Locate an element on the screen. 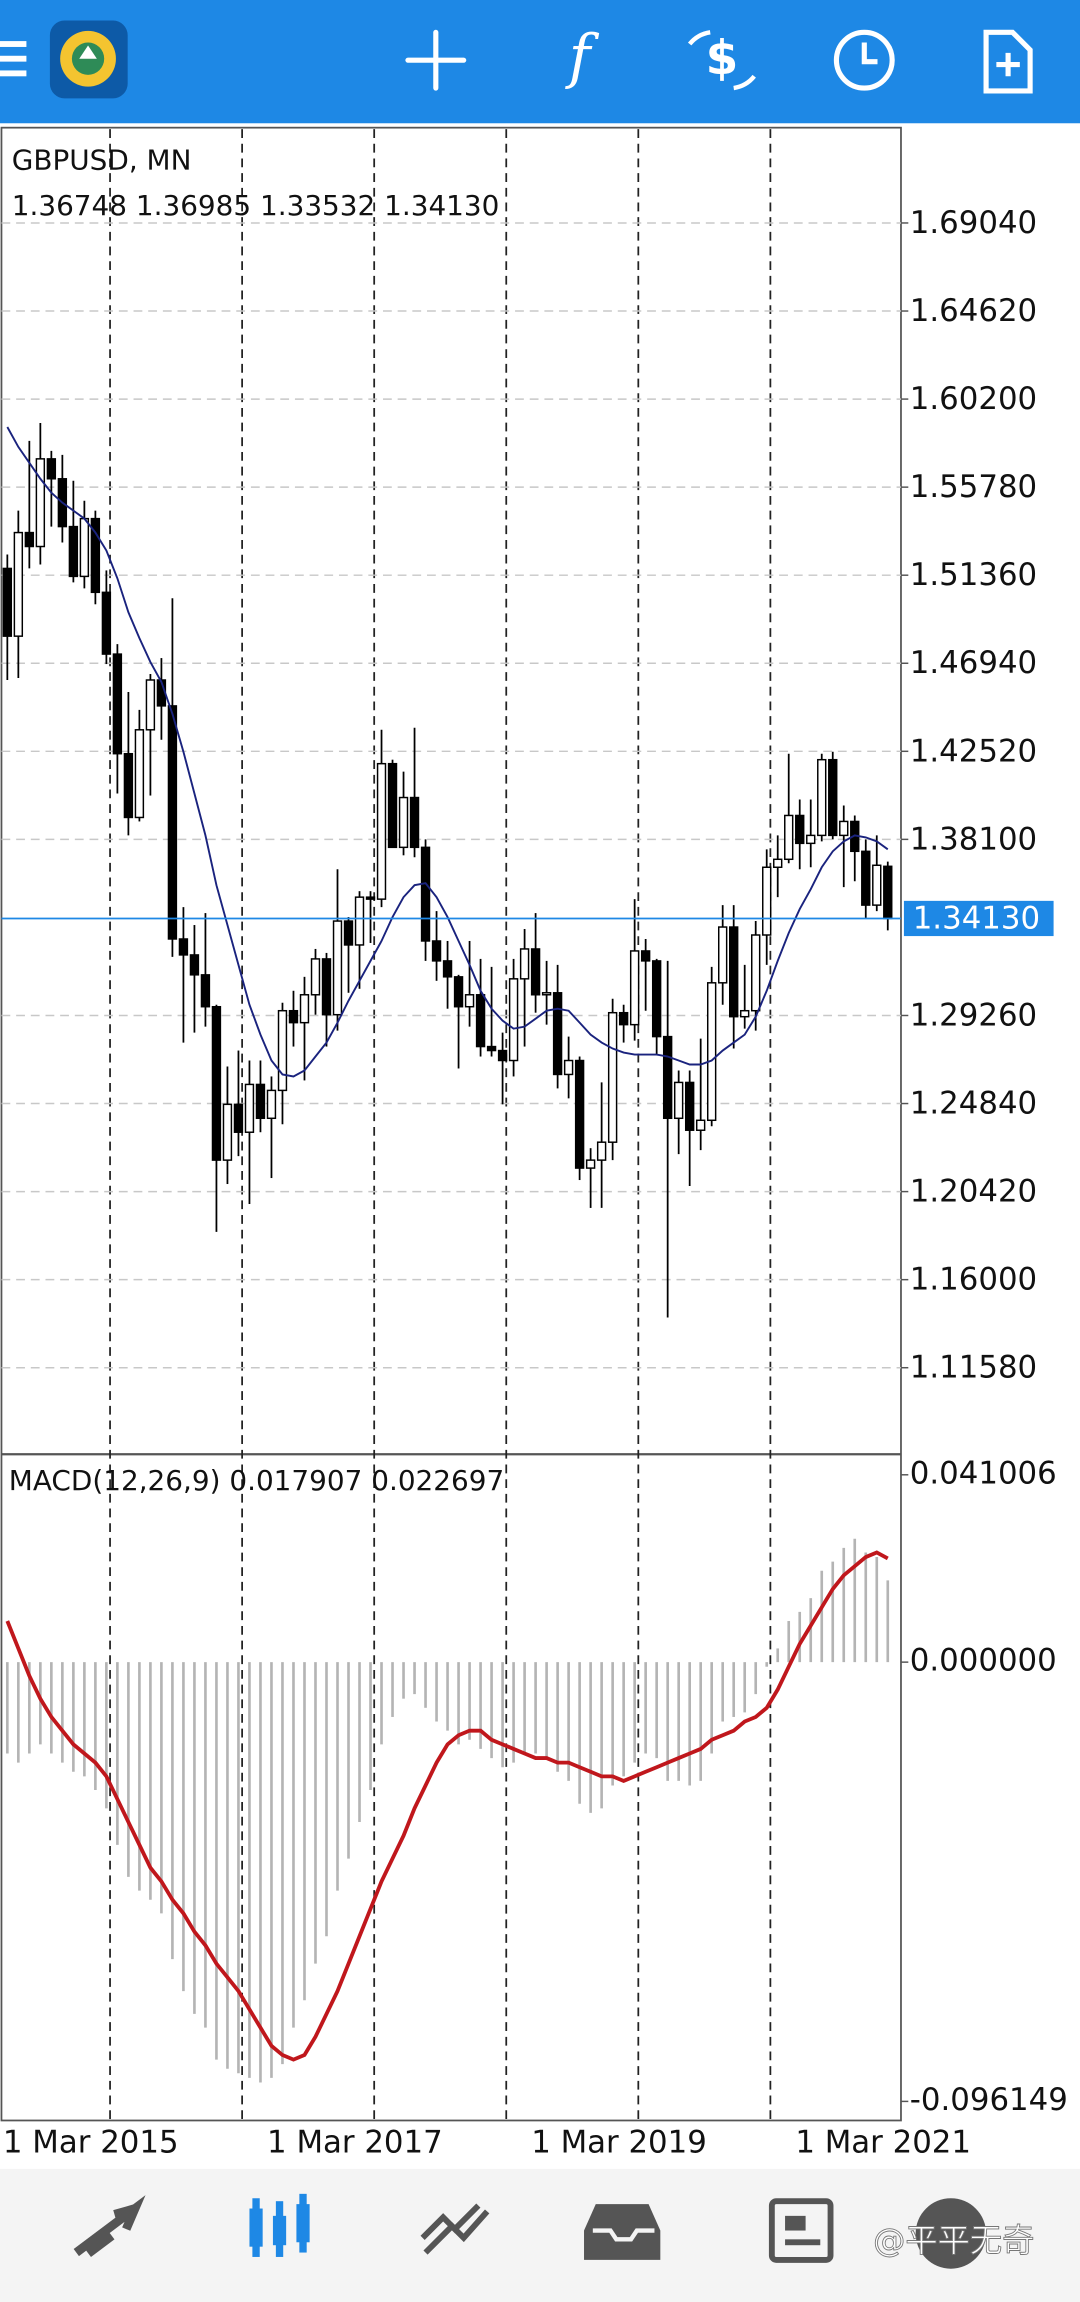  x-tick-label: 1 Mar 2017 is located at coordinates (355, 2142).